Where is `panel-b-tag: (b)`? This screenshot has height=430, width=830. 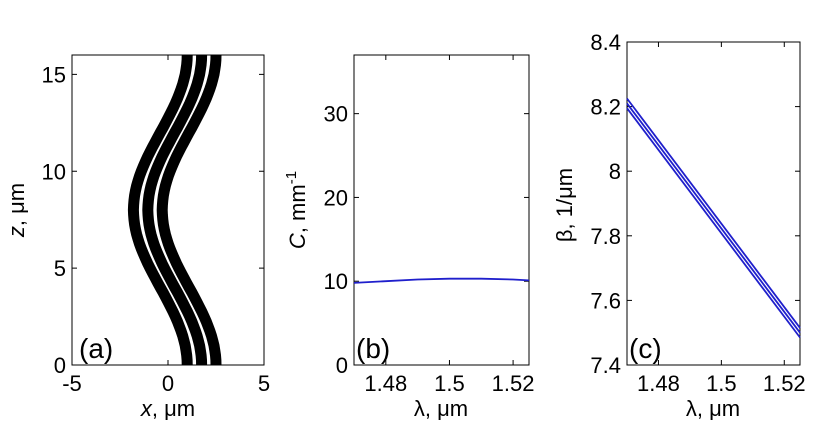
panel-b-tag: (b) is located at coordinates (373, 348).